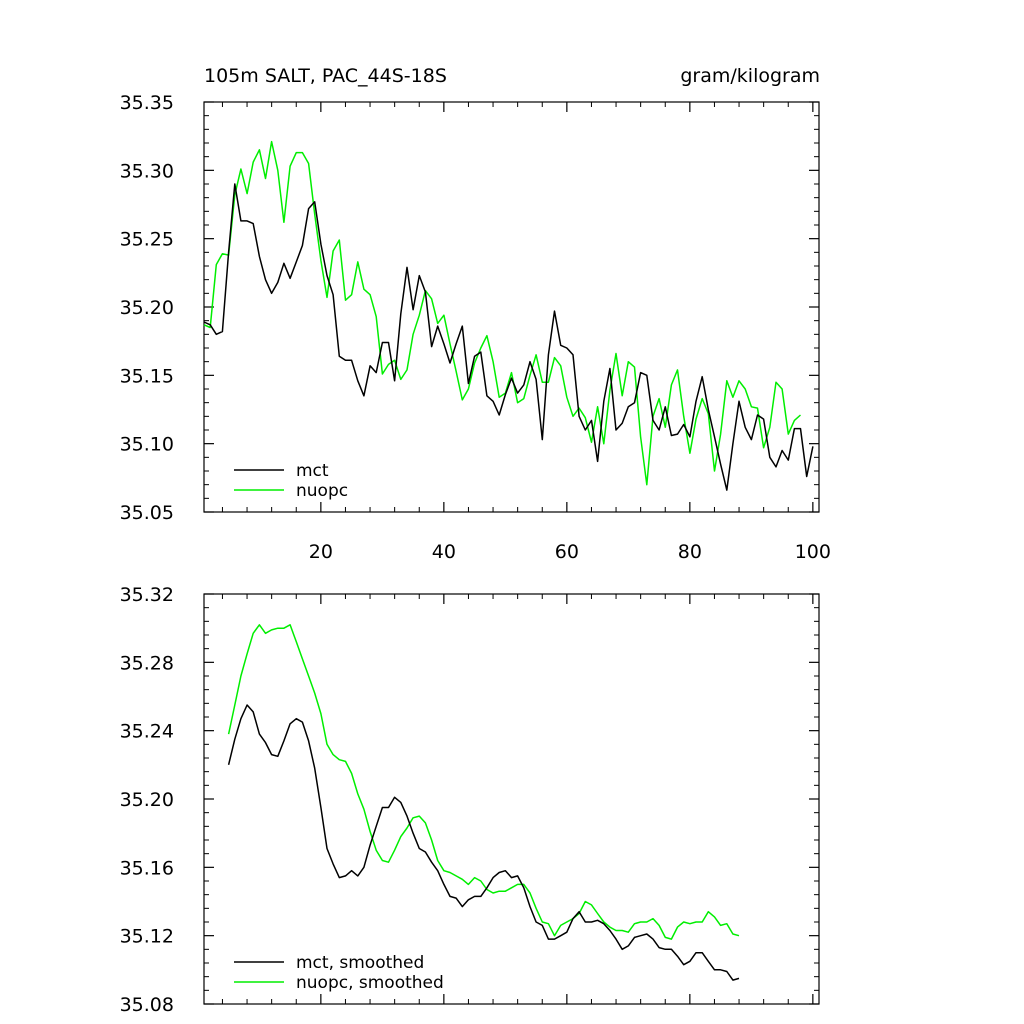  Describe the element at coordinates (147, 308) in the screenshot. I see `top-y-tick-label: 35.20` at that location.